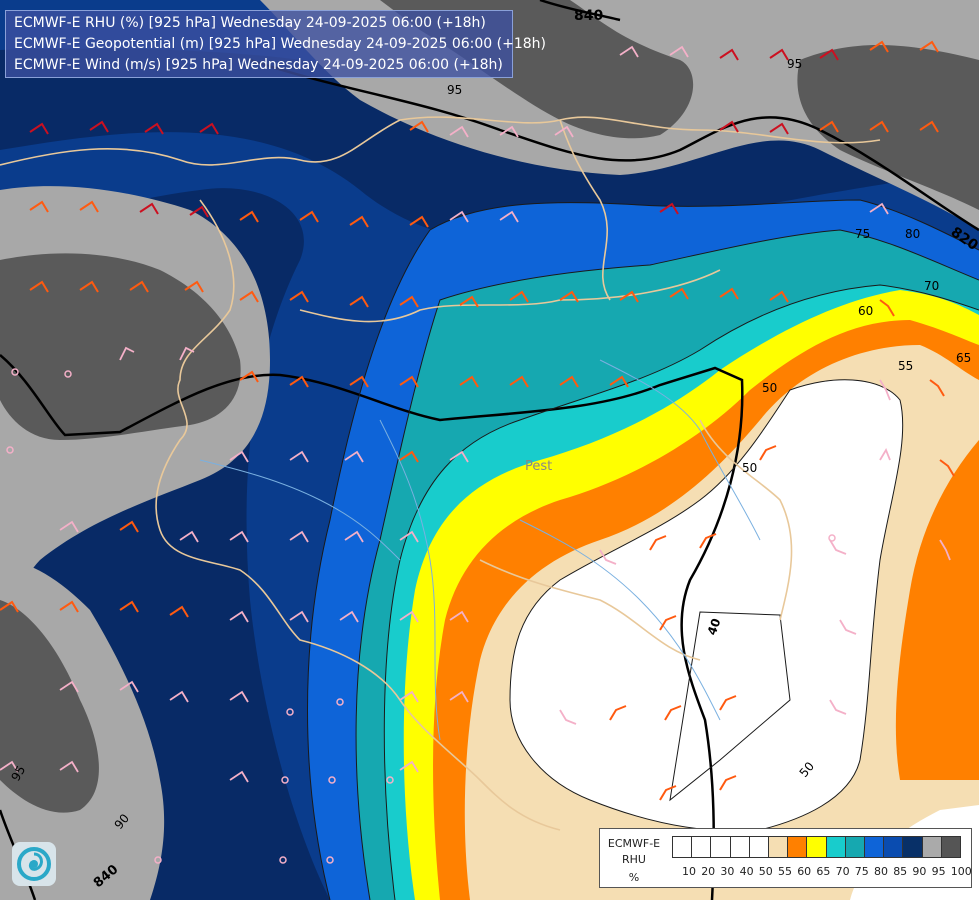  I want to click on svg-text: 55, so click(905, 366).